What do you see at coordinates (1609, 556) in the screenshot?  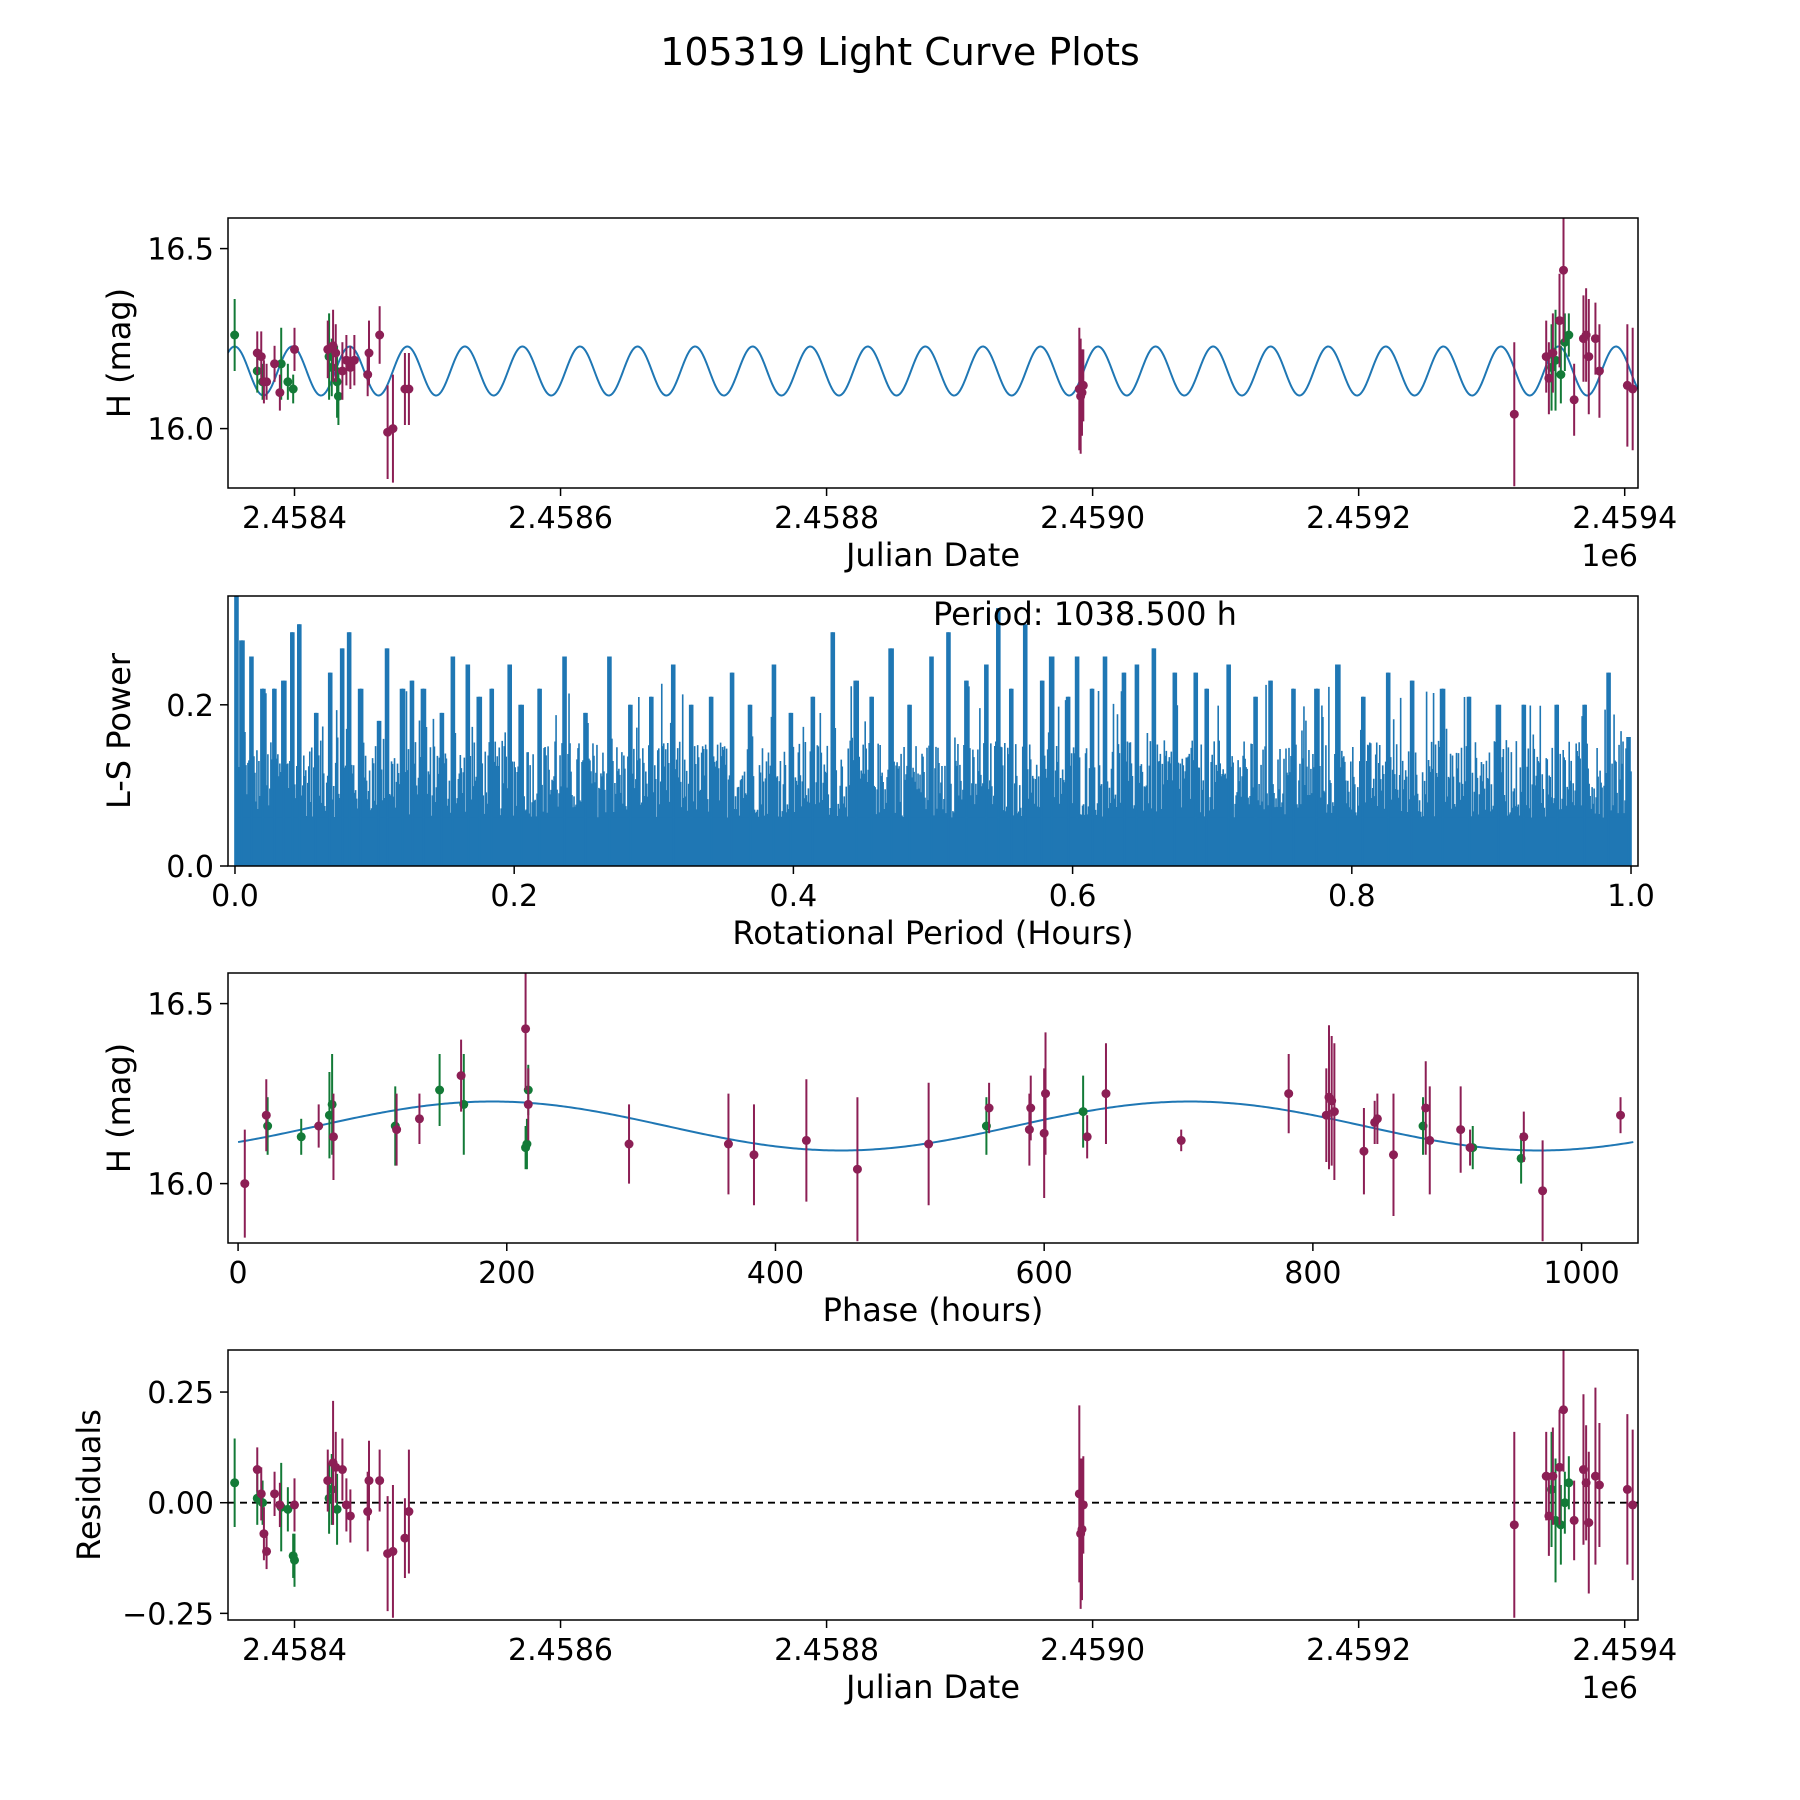 I see `lightcurve-offset-label: 1e6` at bounding box center [1609, 556].